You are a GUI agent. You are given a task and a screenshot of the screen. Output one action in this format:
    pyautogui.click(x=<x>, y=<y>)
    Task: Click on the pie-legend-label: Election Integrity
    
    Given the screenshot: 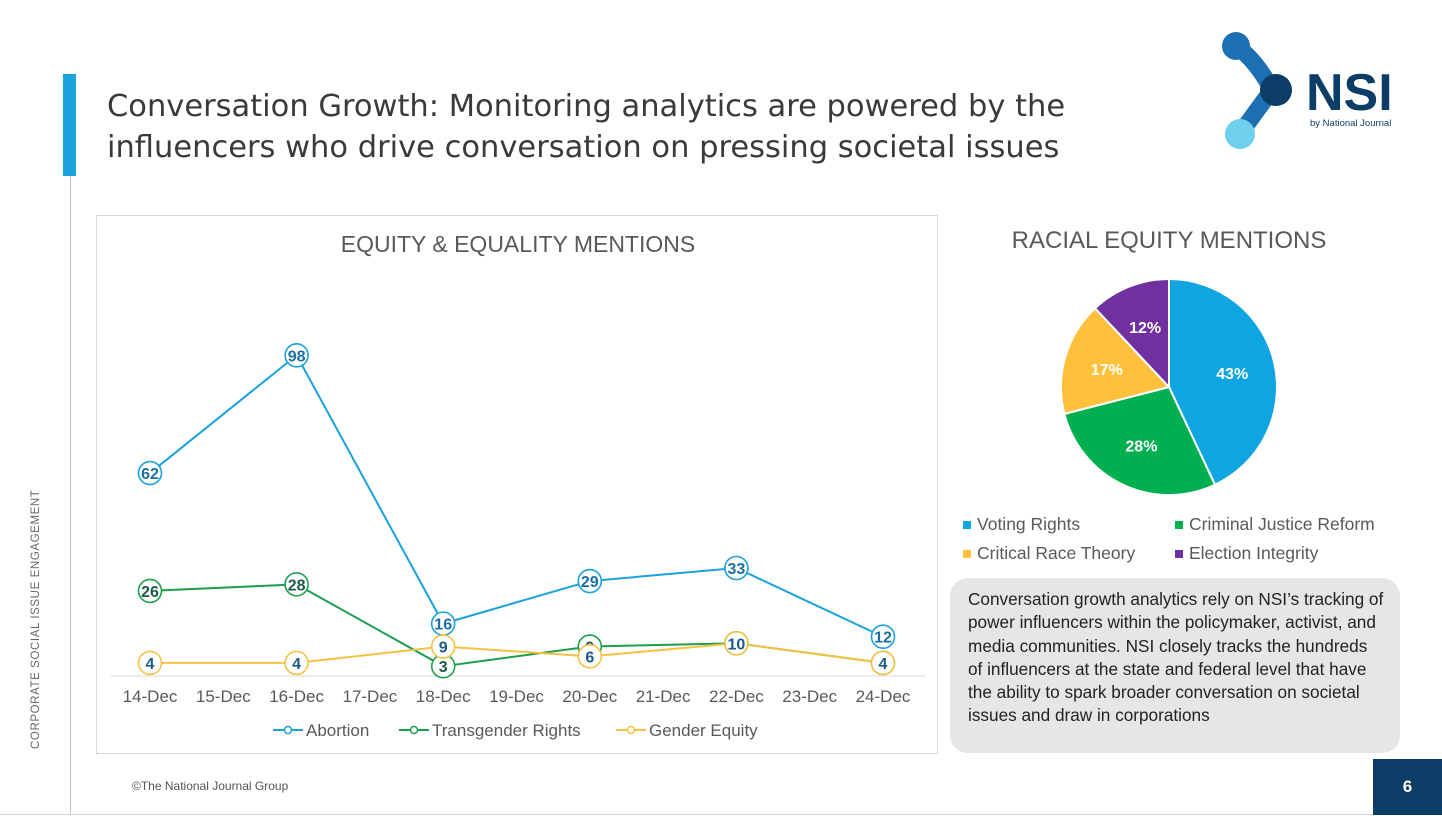 What is the action you would take?
    pyautogui.click(x=1254, y=553)
    